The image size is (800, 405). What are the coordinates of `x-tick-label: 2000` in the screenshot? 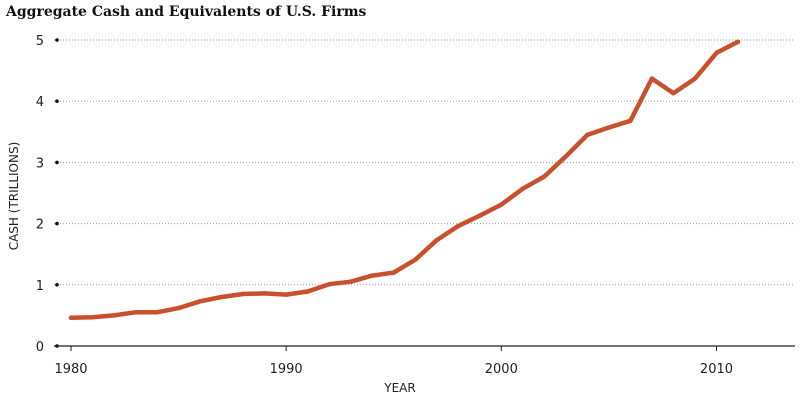 It's located at (501, 369).